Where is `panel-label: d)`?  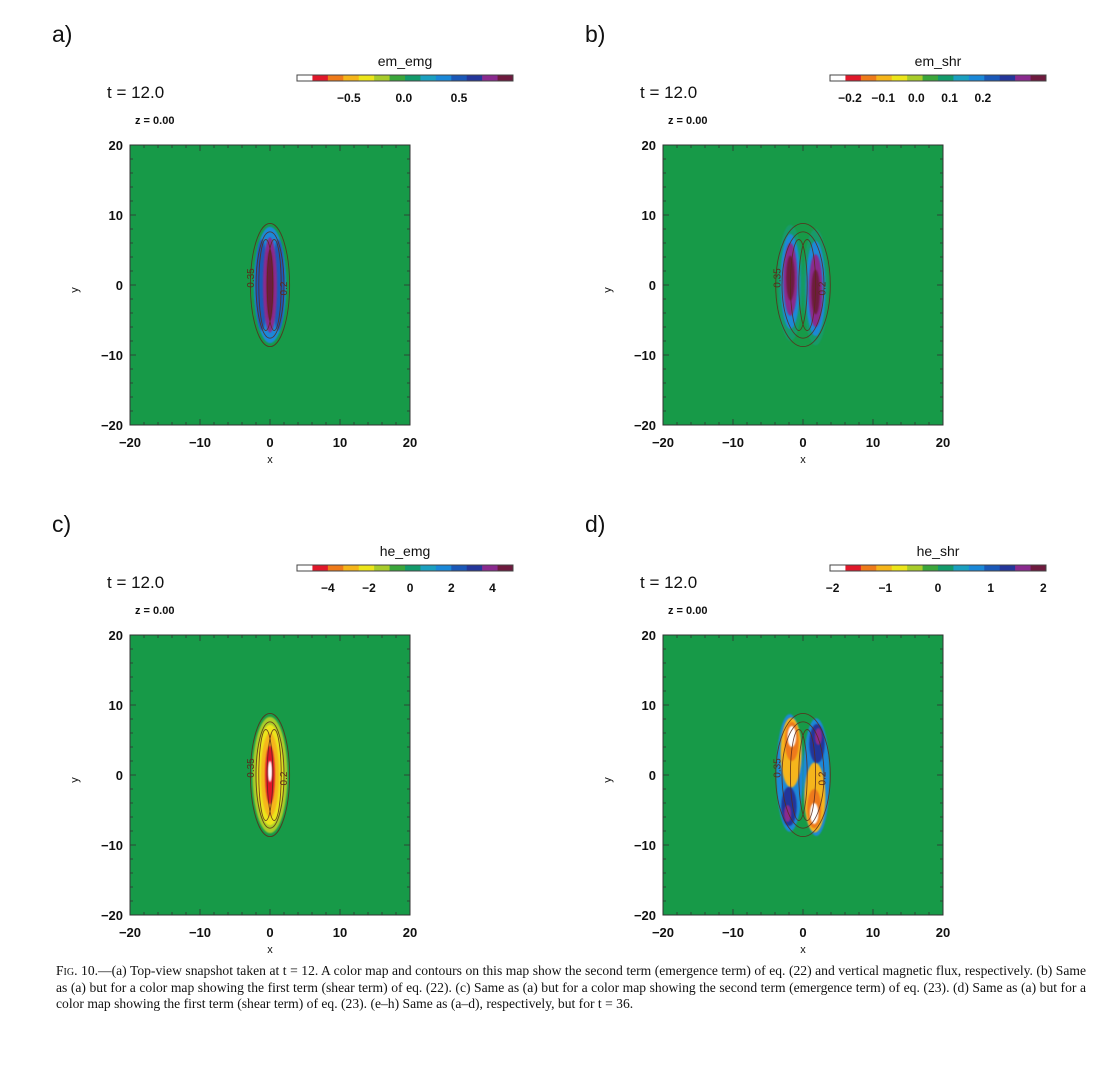
panel-label: d) is located at coordinates (595, 524).